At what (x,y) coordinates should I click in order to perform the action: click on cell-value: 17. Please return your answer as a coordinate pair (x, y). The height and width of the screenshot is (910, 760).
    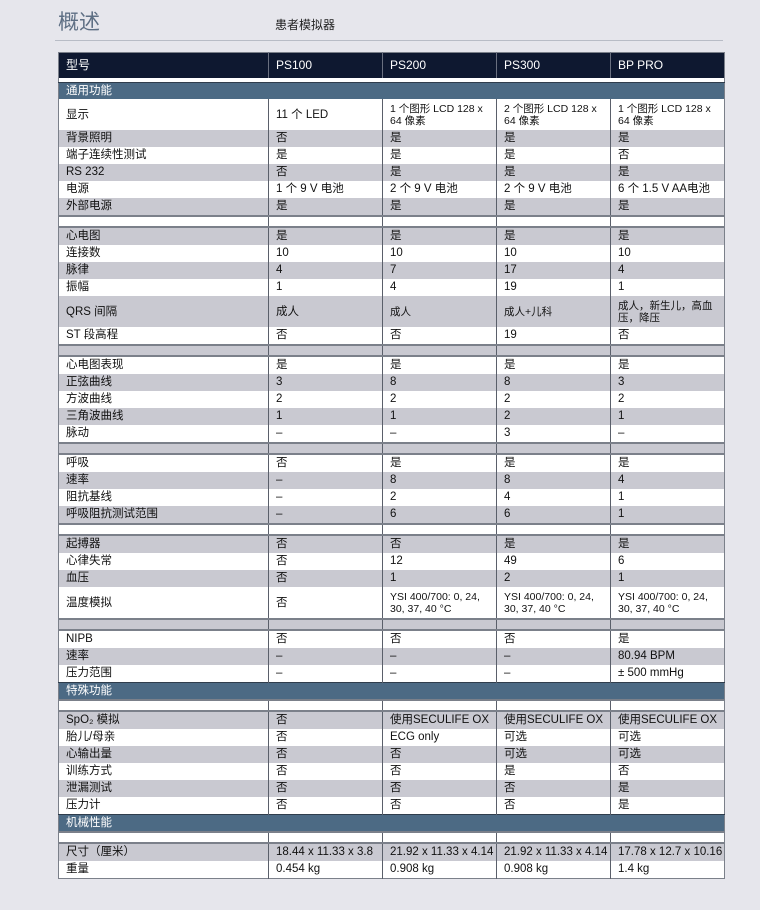
    Looking at the image, I should click on (553, 270).